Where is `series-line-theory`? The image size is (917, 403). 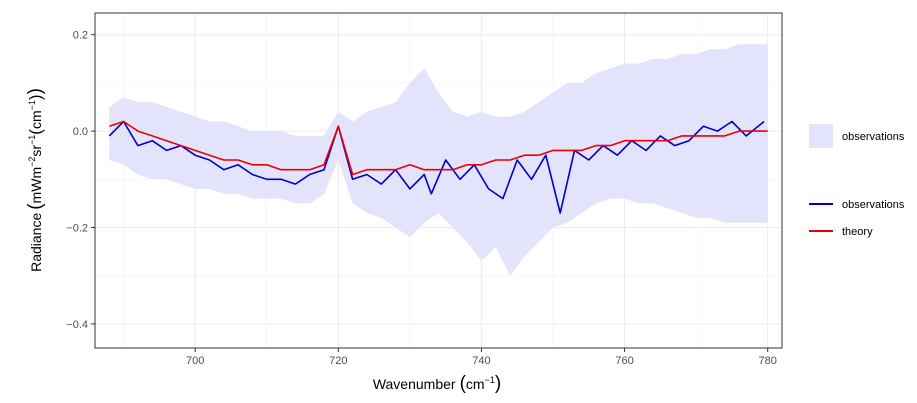
series-line-theory is located at coordinates (438, 148).